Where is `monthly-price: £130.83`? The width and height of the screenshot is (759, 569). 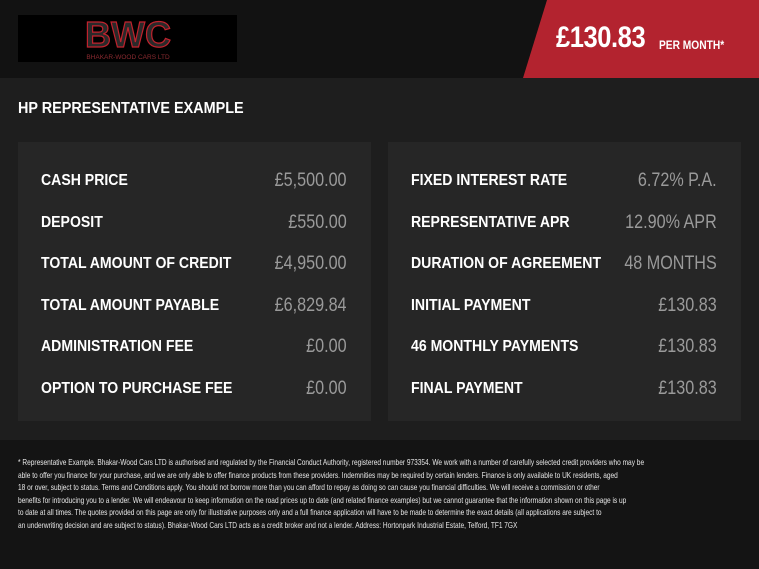 monthly-price: £130.83 is located at coordinates (601, 37).